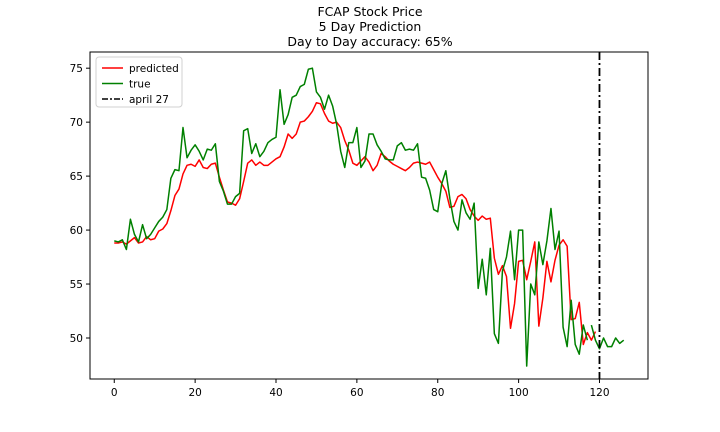  Describe the element at coordinates (76, 177) in the screenshot. I see `y-tick-label: 65` at that location.